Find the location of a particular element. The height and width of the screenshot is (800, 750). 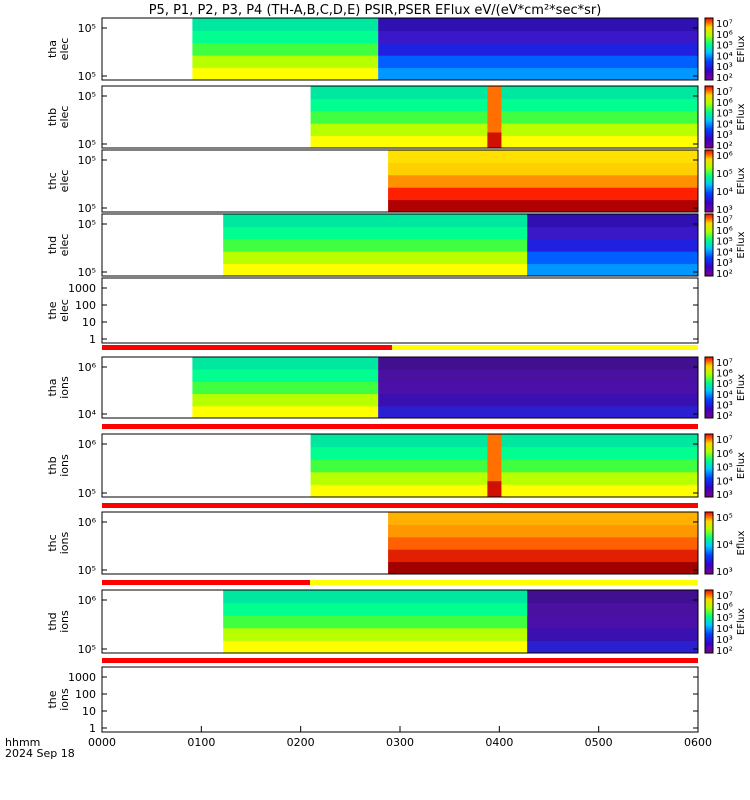

panel-thc-ions: 10⁵ 10⁴ 10³ Eflux thcions 10⁶ 10⁵ is located at coordinates (396, 544).